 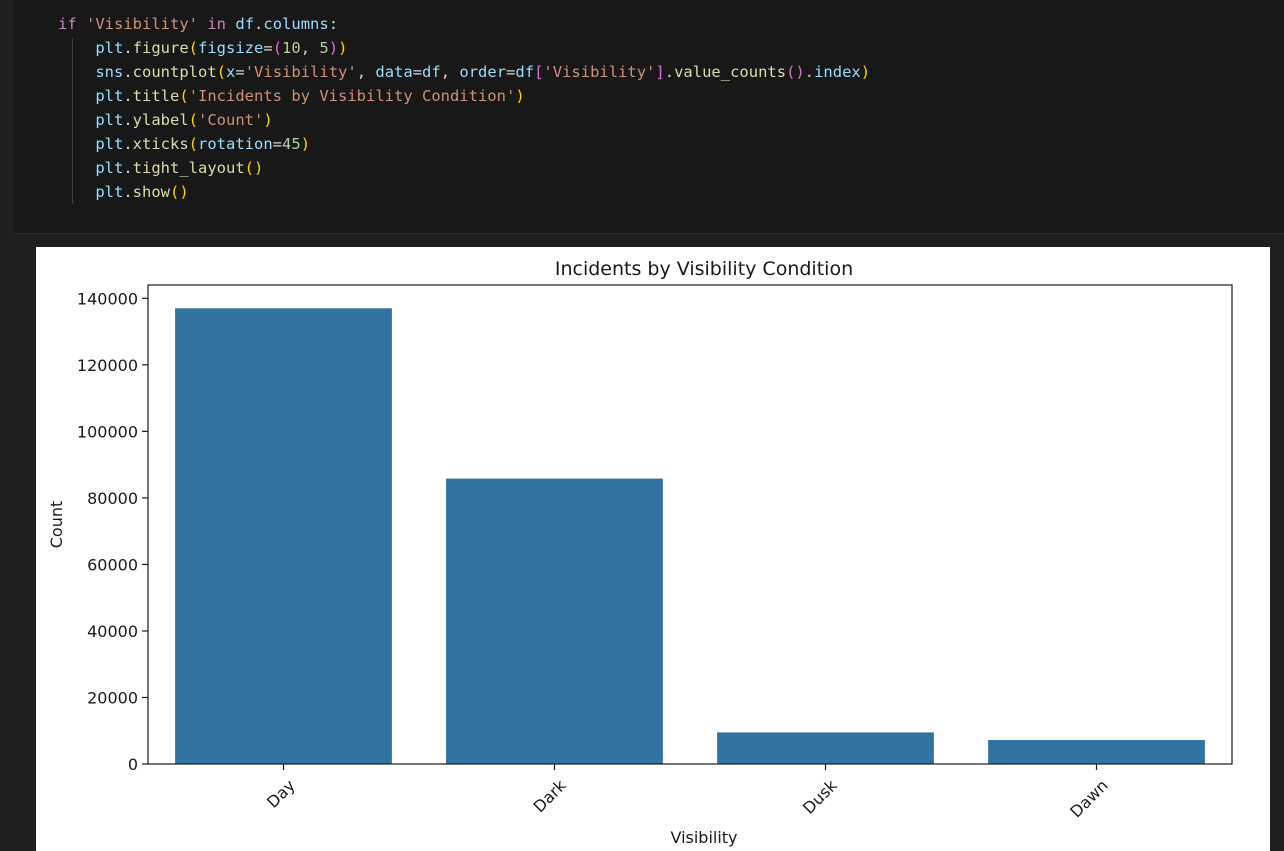 I want to click on code-token: sns, so click(x=109, y=72).